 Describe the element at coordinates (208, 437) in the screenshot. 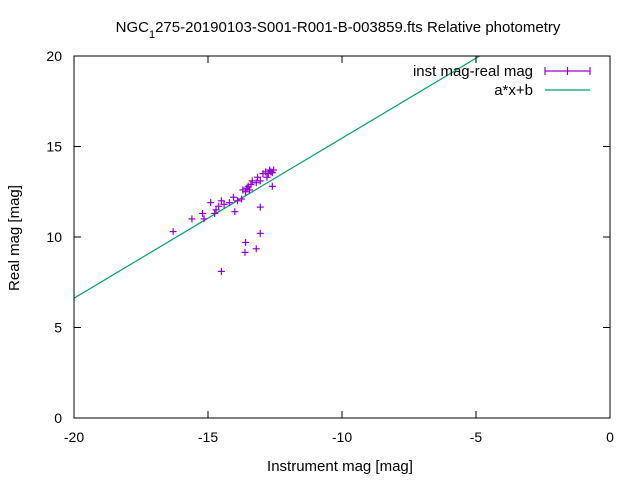

I see `x-tick-label: -15` at that location.